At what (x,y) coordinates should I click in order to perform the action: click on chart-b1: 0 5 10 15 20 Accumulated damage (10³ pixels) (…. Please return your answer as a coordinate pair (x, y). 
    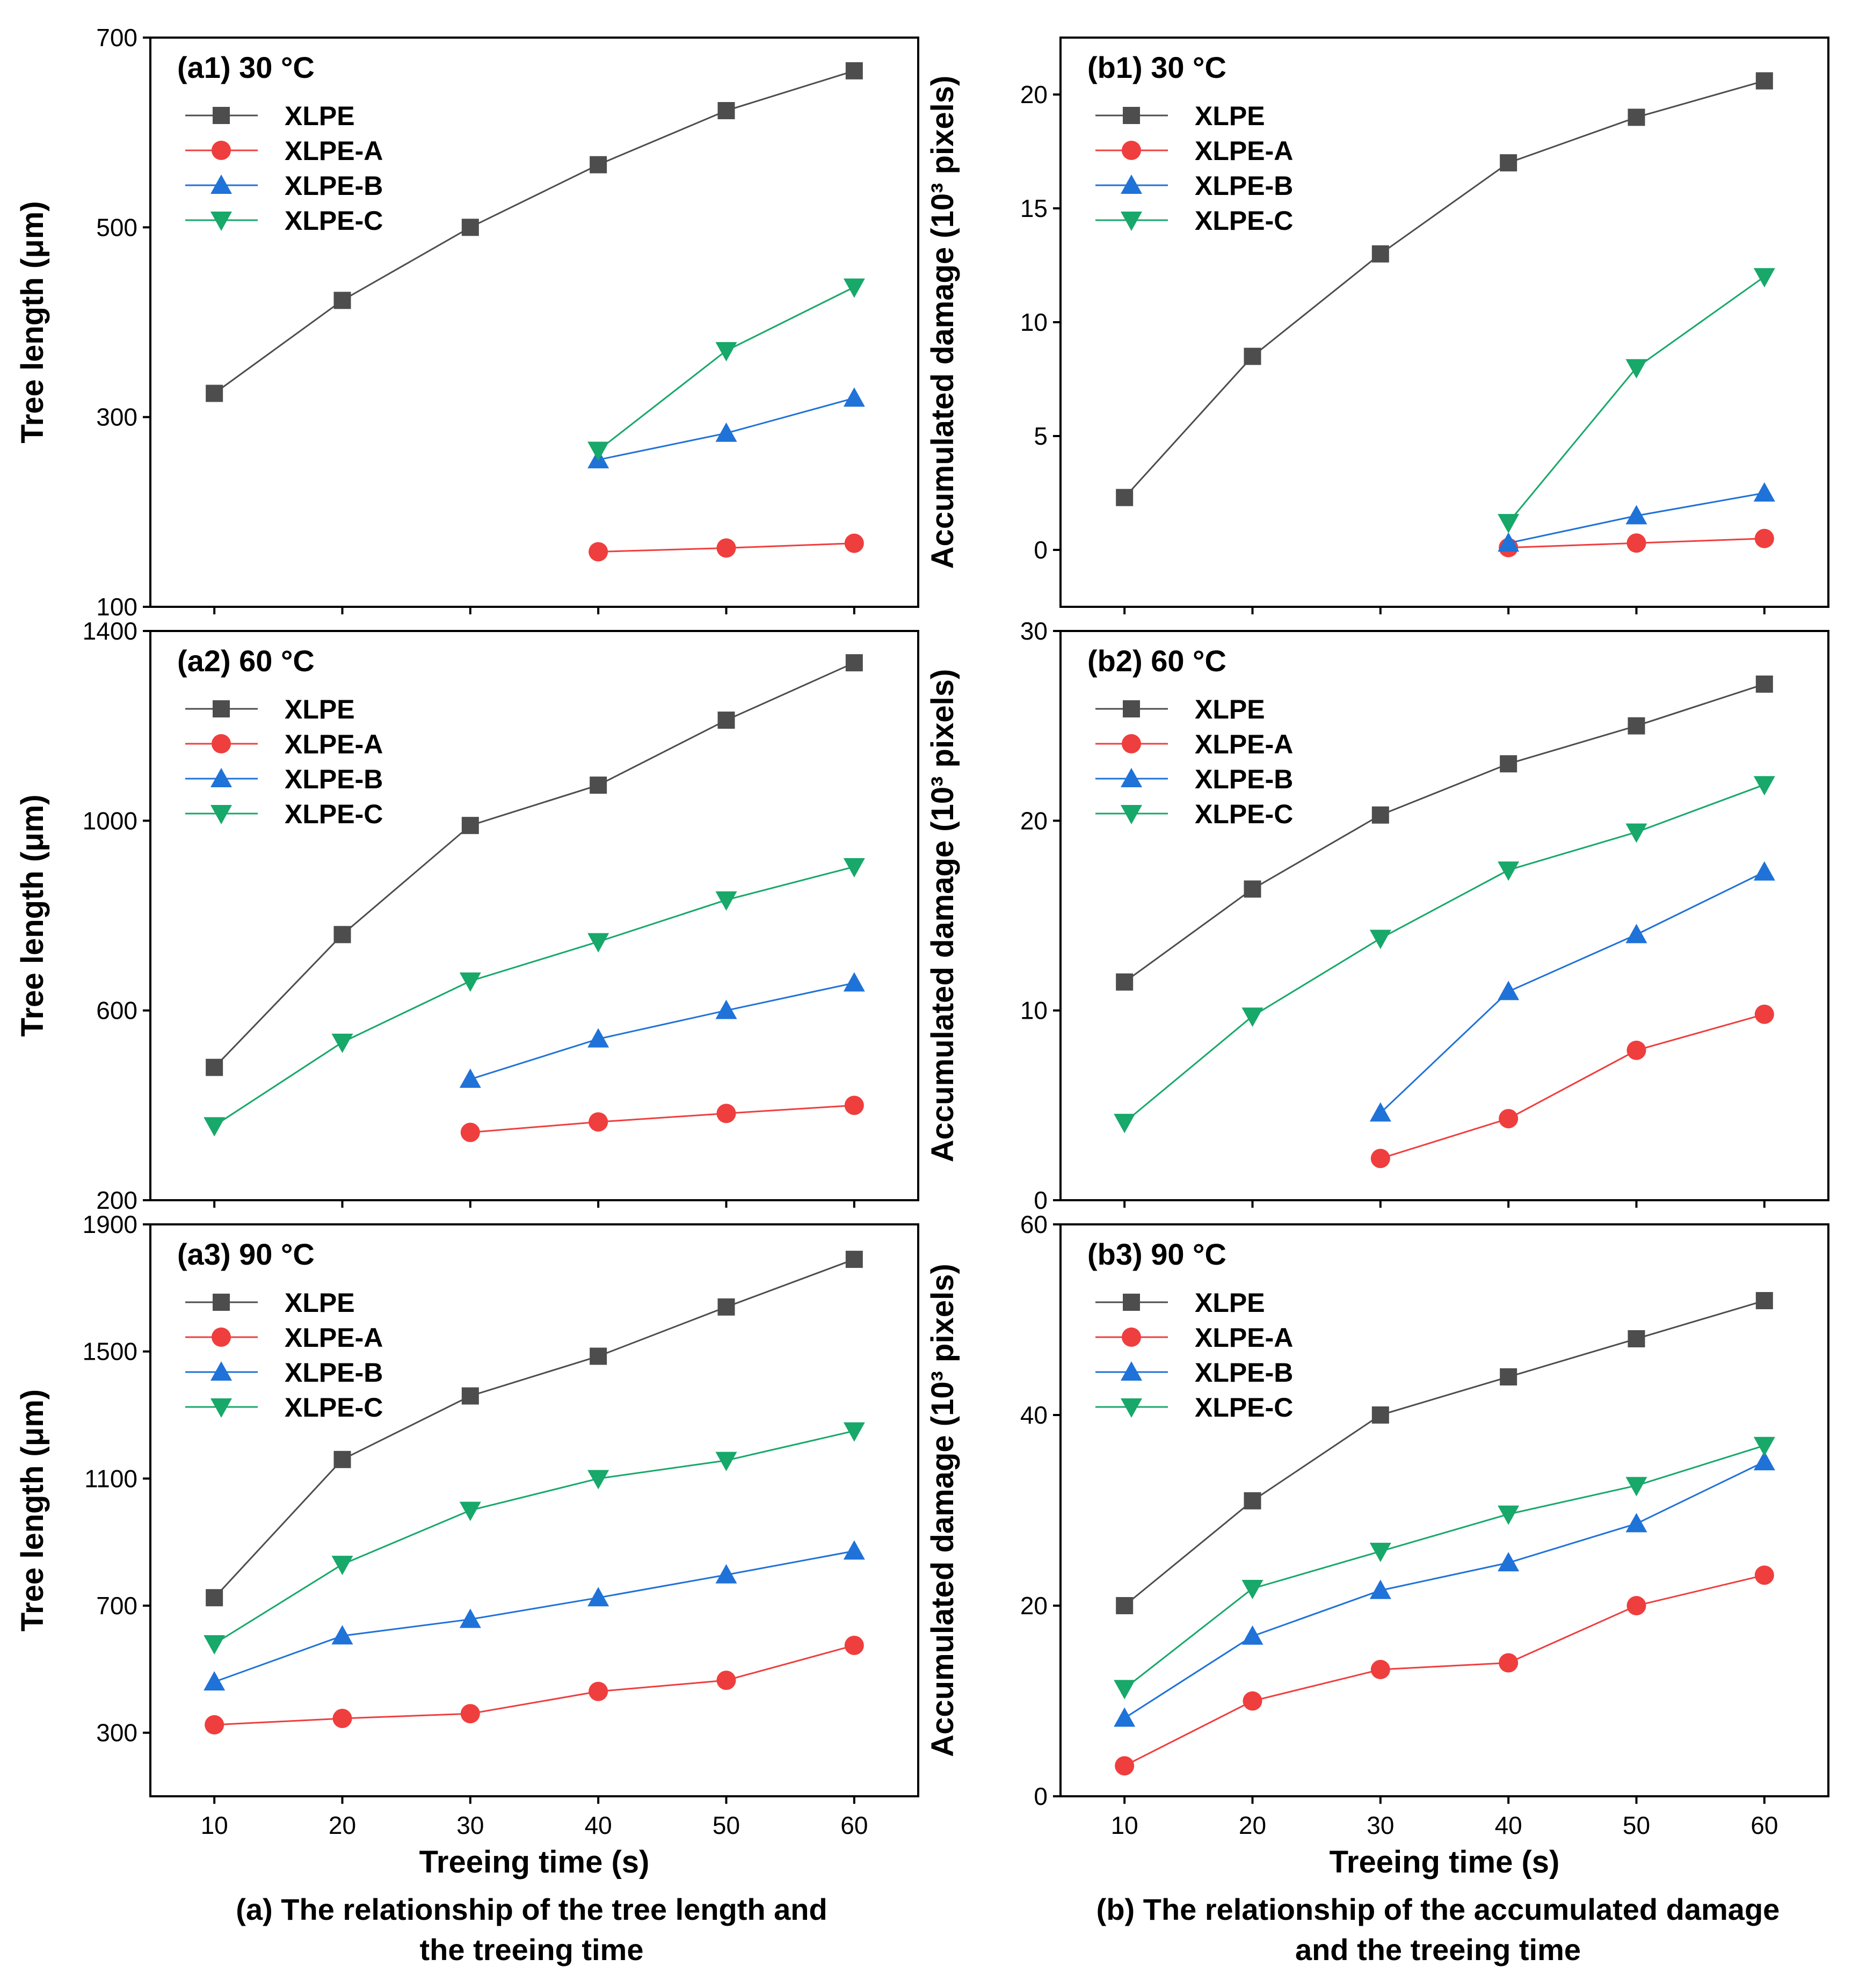
    Looking at the image, I should click on (1377, 325).